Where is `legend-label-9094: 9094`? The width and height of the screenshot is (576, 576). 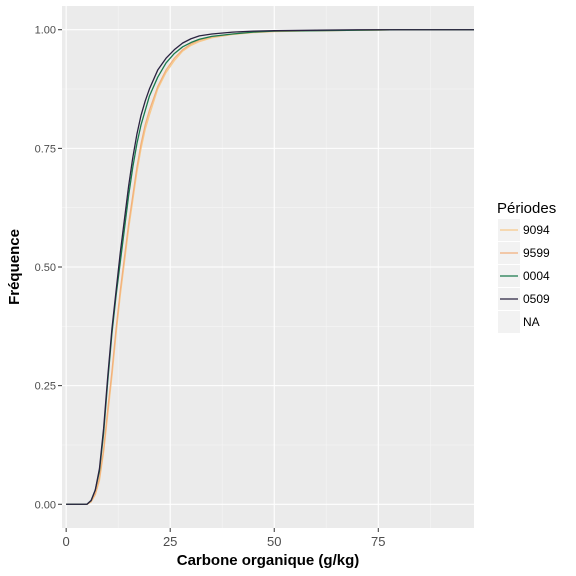 legend-label-9094: 9094 is located at coordinates (536, 230).